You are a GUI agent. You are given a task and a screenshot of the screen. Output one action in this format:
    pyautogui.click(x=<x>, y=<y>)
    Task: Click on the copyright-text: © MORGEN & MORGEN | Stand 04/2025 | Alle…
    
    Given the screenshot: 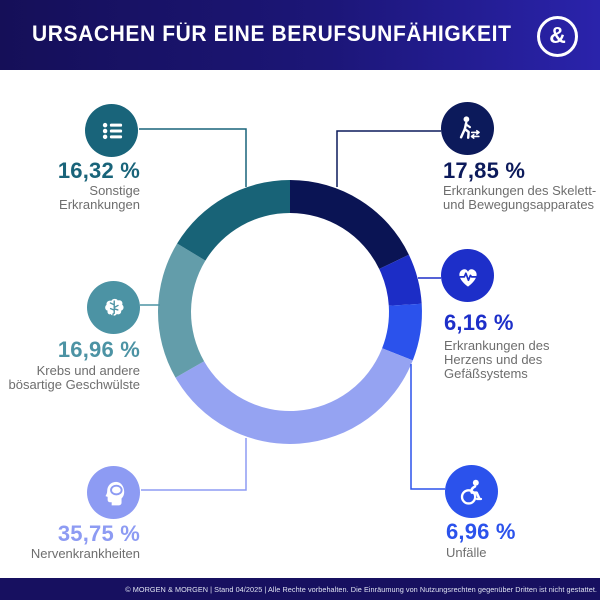 What is the action you would take?
    pyautogui.click(x=361, y=589)
    